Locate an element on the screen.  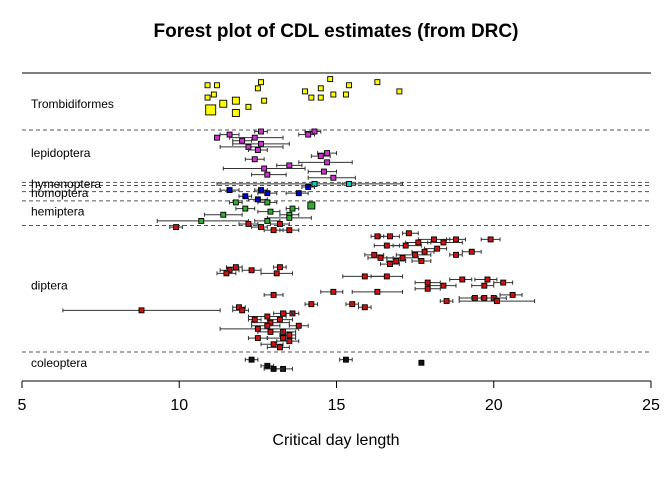
x-axis-label: Critical day length is located at coordinates (335, 440).